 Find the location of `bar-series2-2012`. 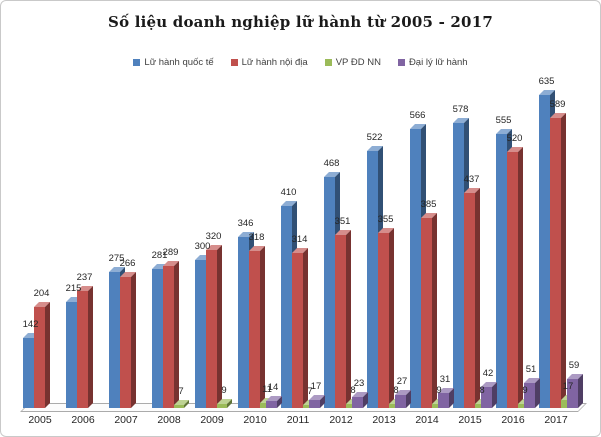

bar-series2-2012 is located at coordinates (353, 403).